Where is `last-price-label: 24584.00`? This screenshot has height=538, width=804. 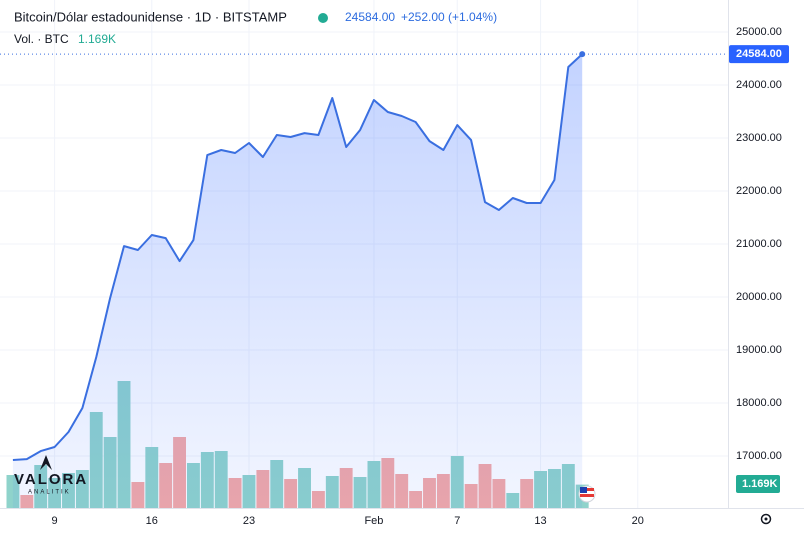
last-price-label: 24584.00 is located at coordinates (759, 54).